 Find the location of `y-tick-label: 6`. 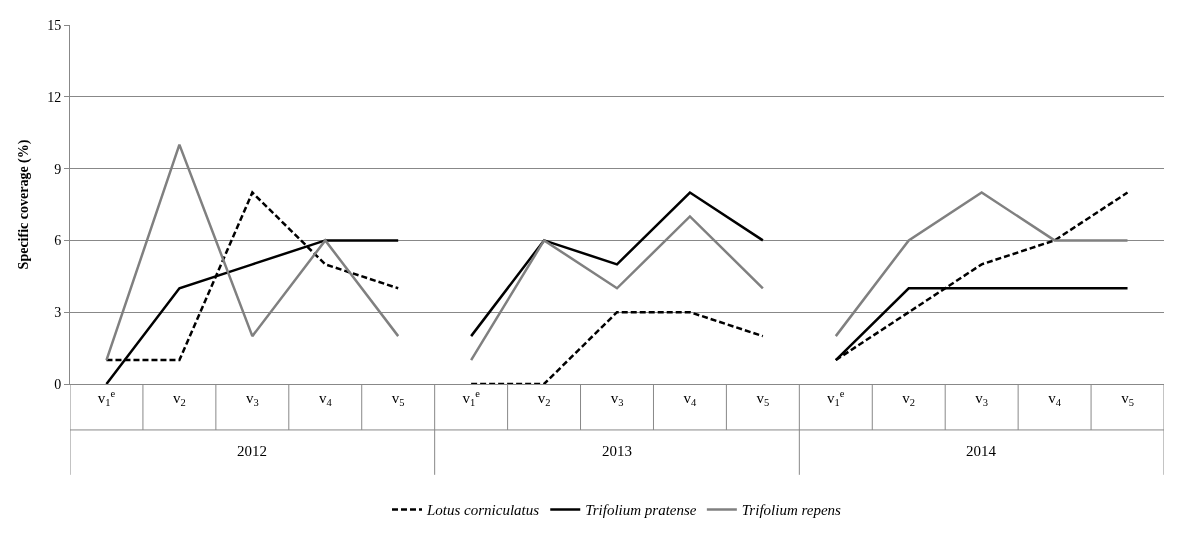

y-tick-label: 6 is located at coordinates (58, 241).